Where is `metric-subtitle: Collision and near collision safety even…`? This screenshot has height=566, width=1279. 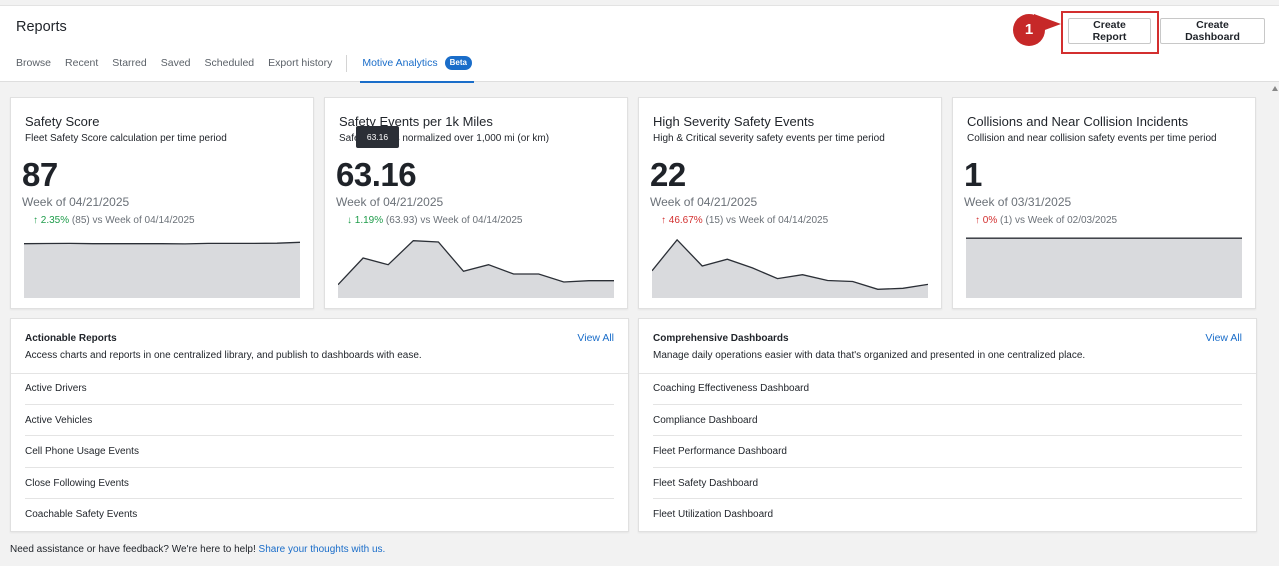
metric-subtitle: Collision and near collision safety even… is located at coordinates (1092, 138).